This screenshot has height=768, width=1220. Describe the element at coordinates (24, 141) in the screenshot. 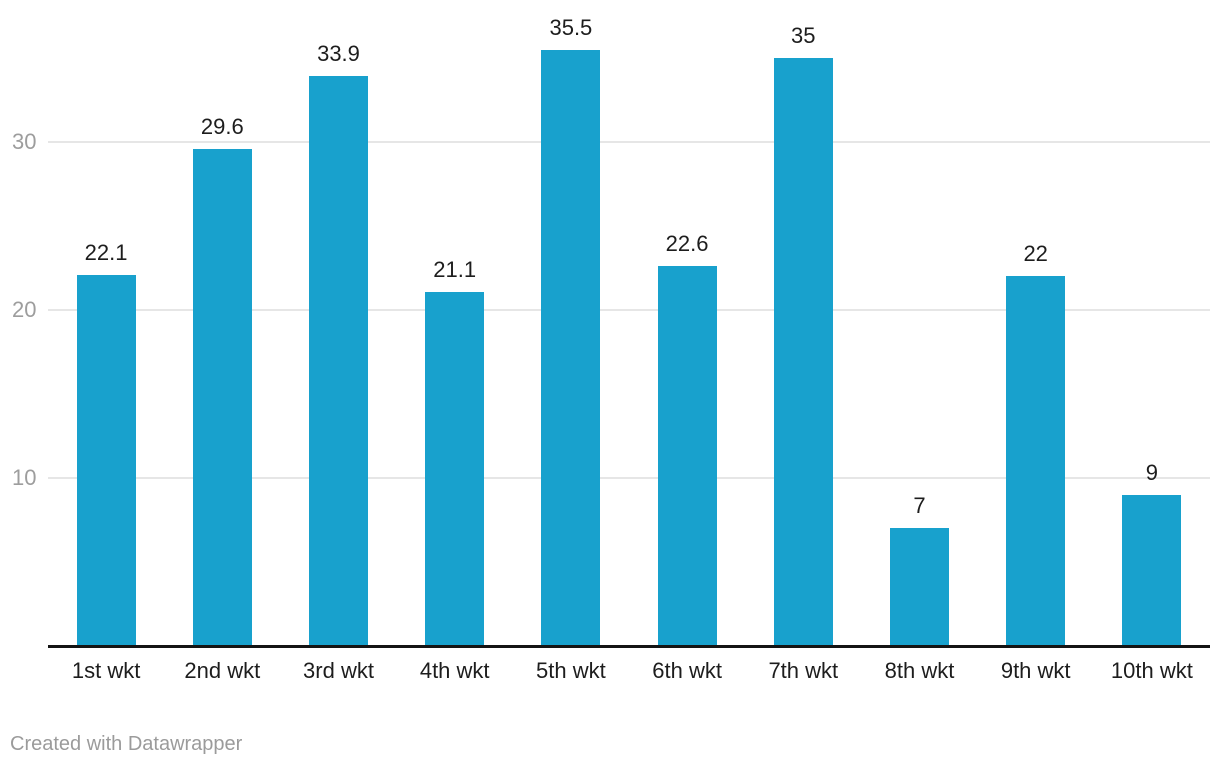

I see `y-tick-label: 30` at that location.